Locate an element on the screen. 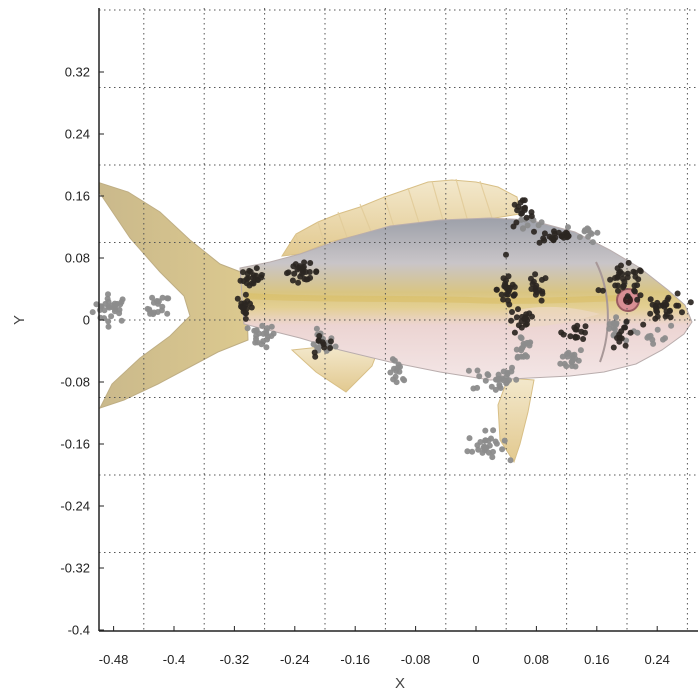 Image resolution: width=698 pixels, height=693 pixels. x-tick-label: -0.48 is located at coordinates (114, 659).